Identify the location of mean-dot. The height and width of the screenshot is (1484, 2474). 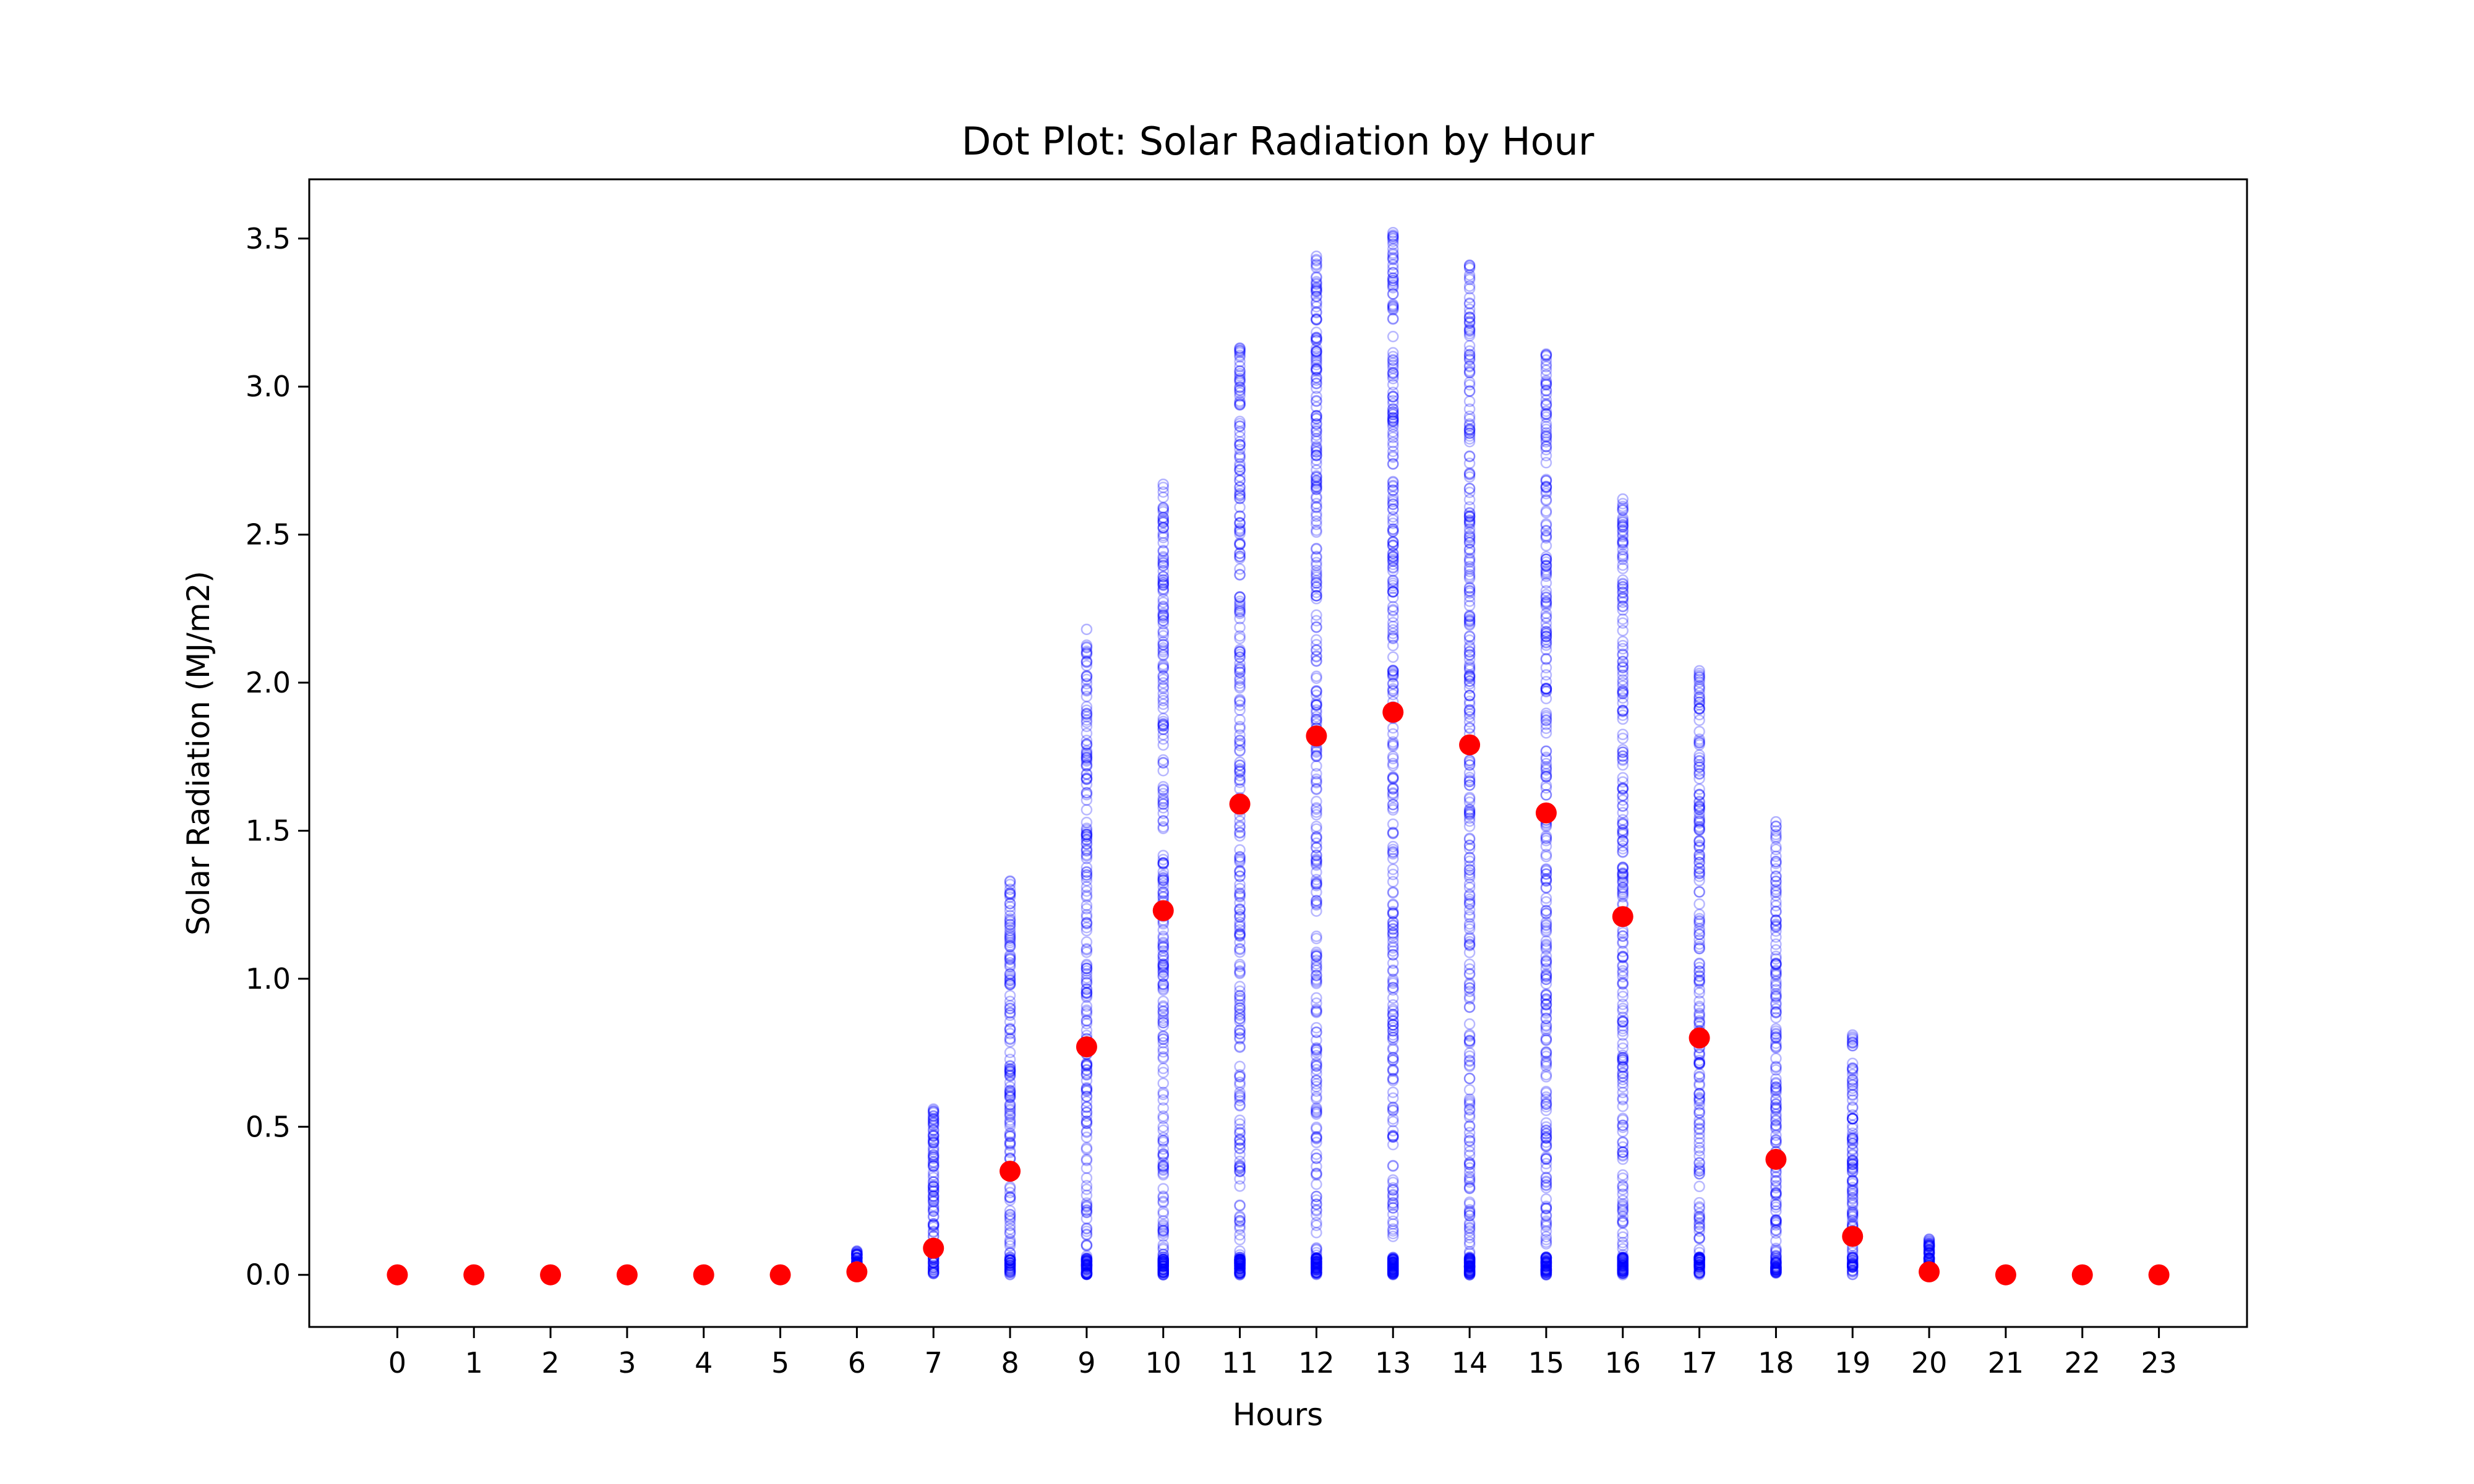
(703, 1275).